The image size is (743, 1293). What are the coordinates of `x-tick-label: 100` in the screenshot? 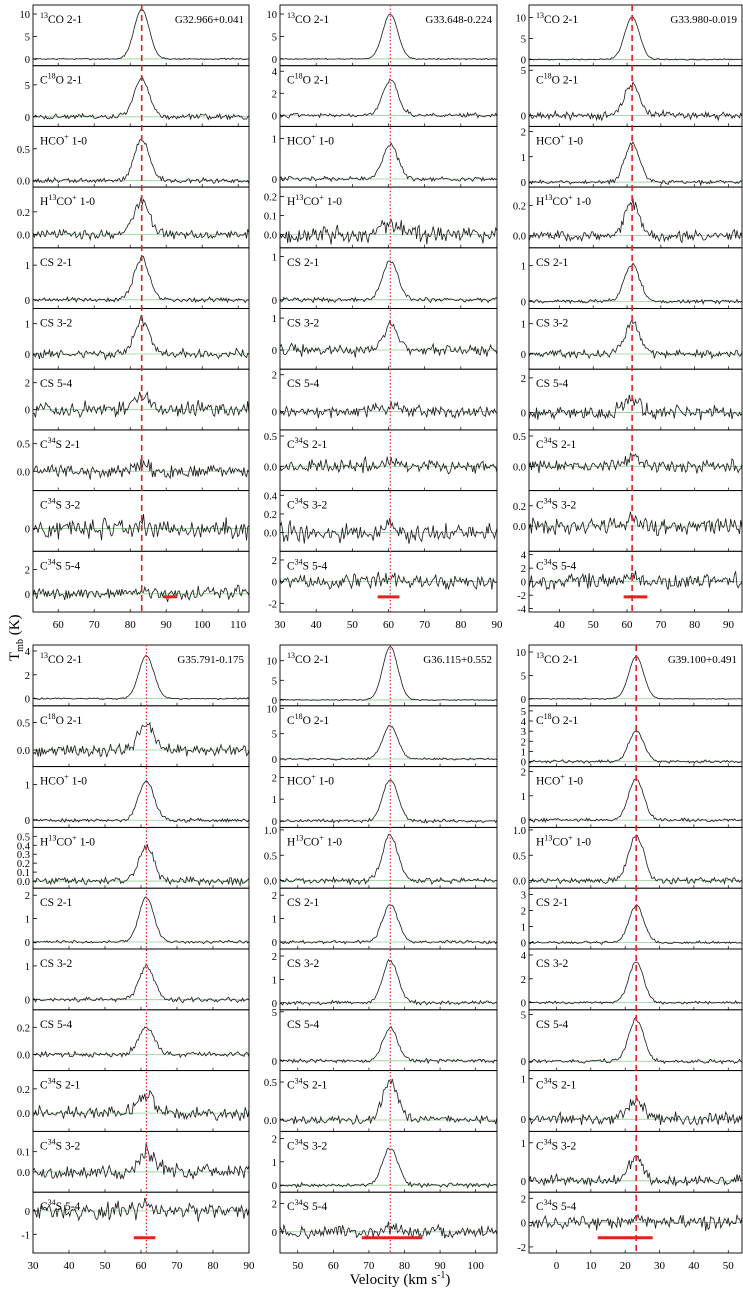 It's located at (202, 625).